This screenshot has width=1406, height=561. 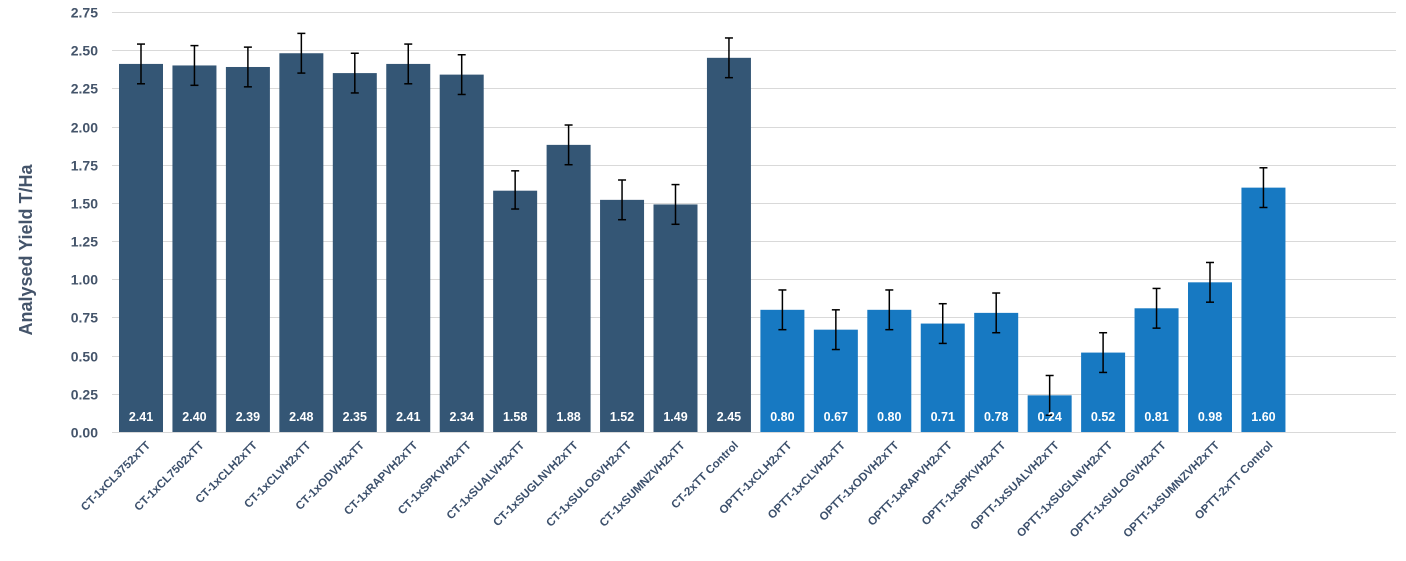 I want to click on data-label: 2.45, so click(x=729, y=417).